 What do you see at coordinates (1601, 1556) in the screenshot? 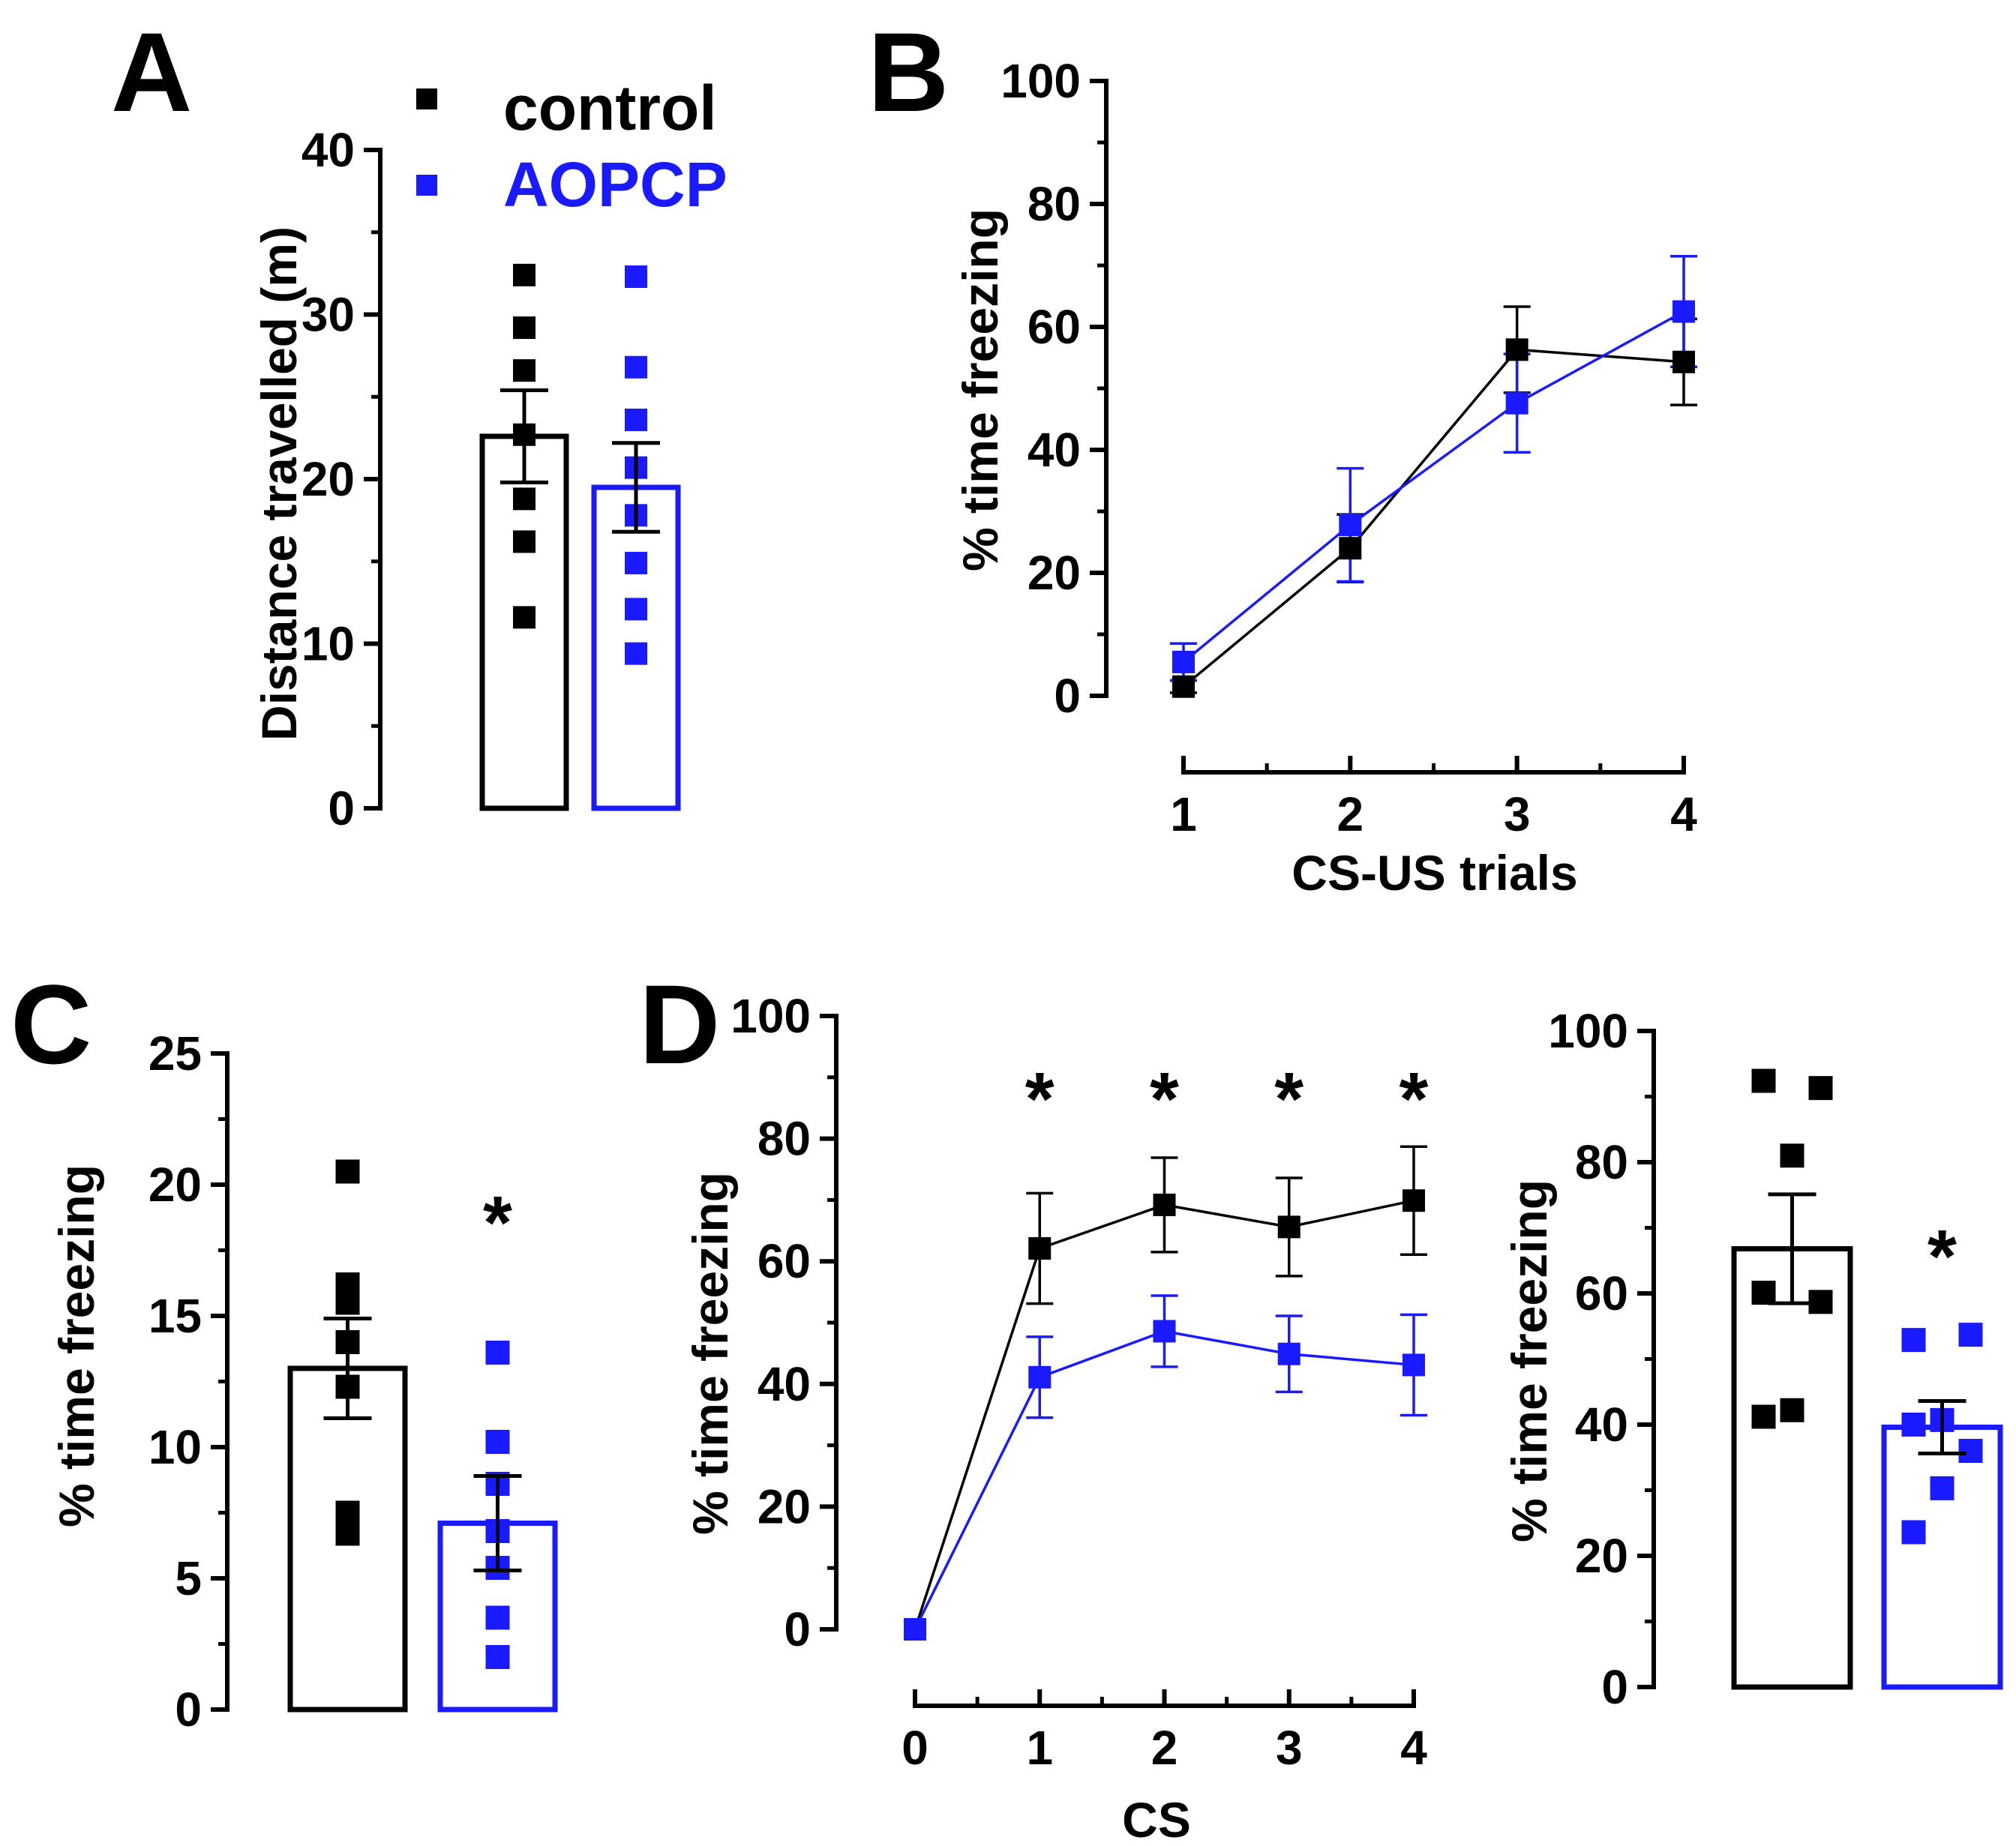
I see `D2-y-tick-label: 20` at bounding box center [1601, 1556].